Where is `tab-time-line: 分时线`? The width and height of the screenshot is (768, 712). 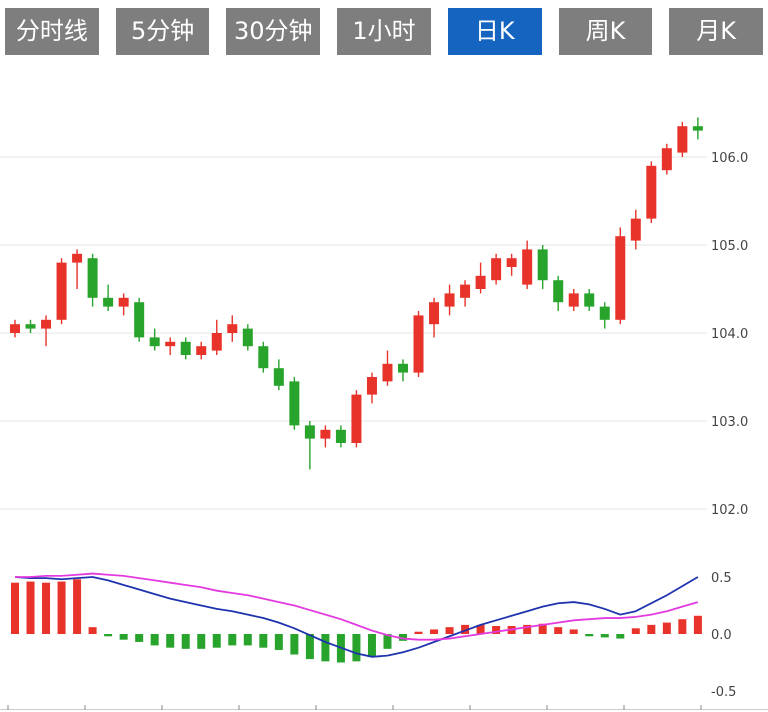
tab-time-line: 分时线 is located at coordinates (52, 31).